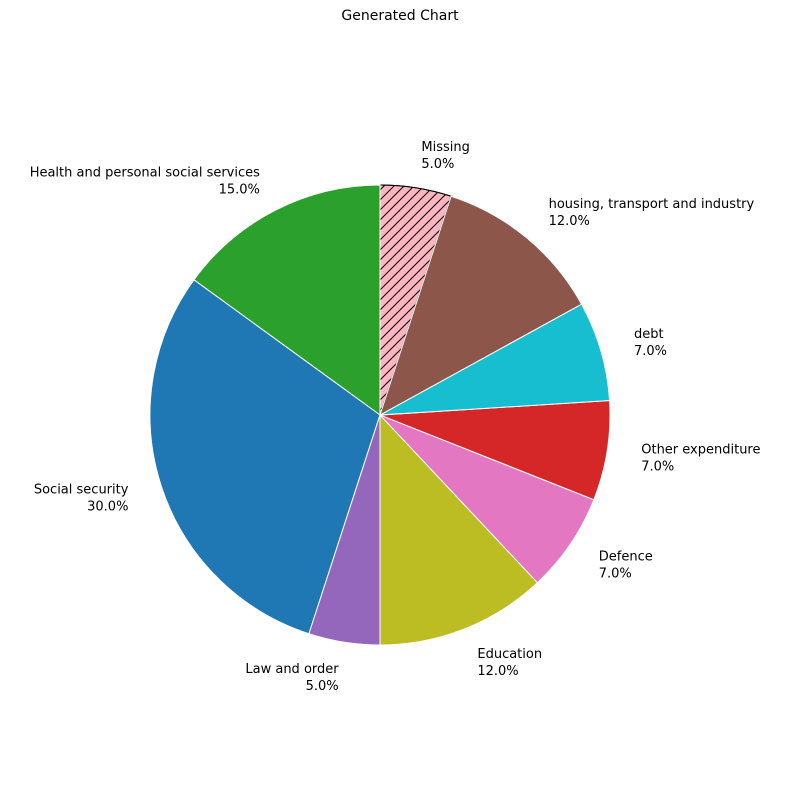 This screenshot has width=800, height=800. I want to click on pie-slice-defence, so click(487, 499).